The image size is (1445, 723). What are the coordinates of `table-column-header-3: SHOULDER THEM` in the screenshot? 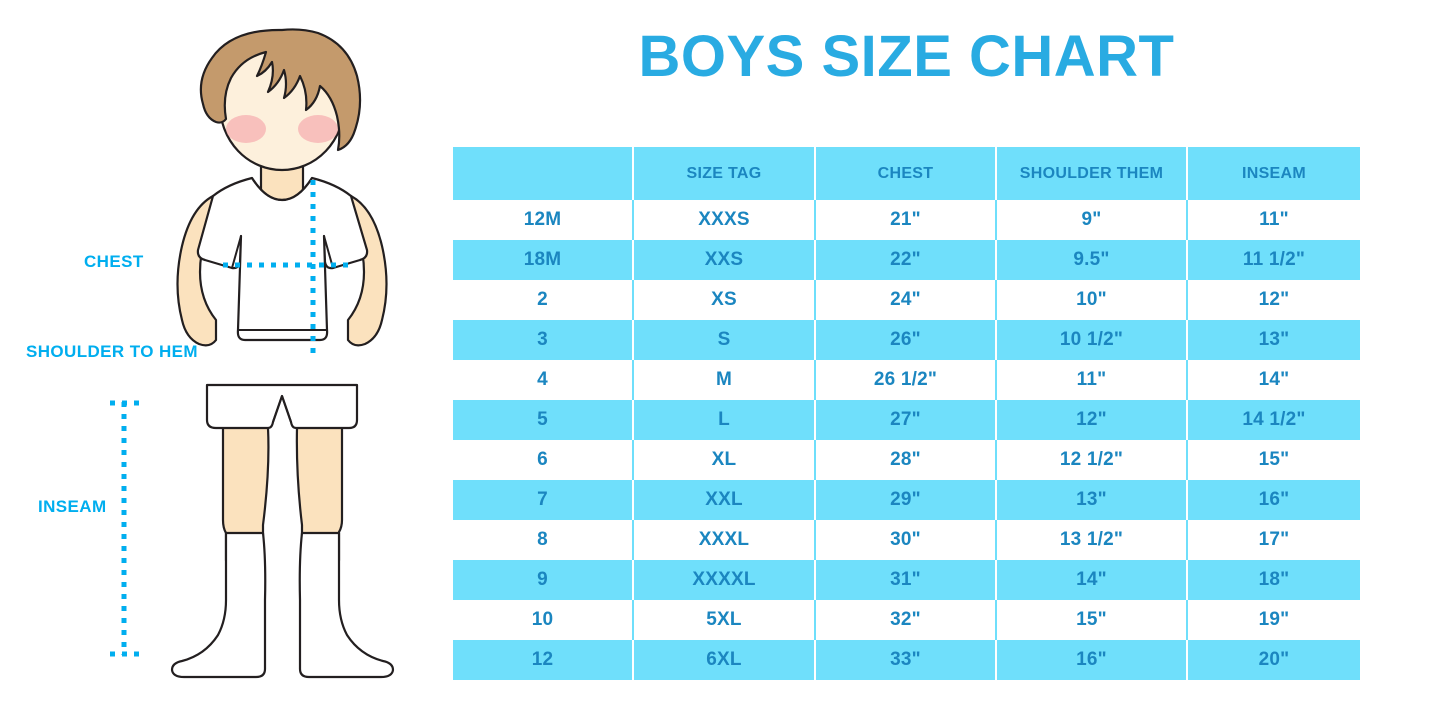 It's located at (1092, 173).